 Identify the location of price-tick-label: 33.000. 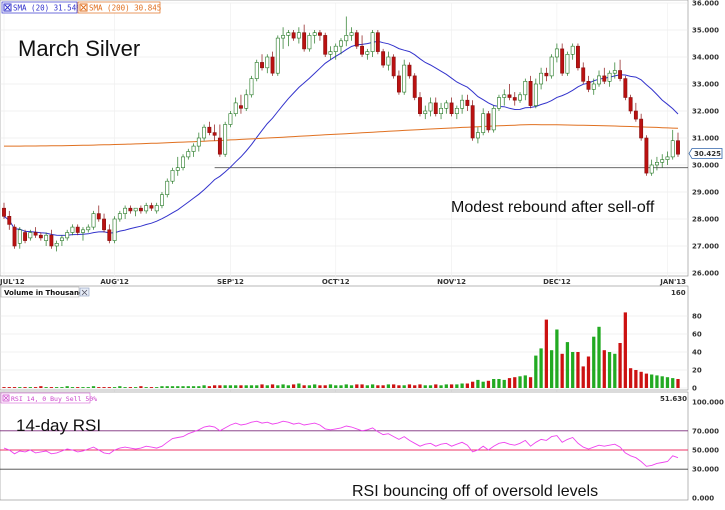
(705, 85).